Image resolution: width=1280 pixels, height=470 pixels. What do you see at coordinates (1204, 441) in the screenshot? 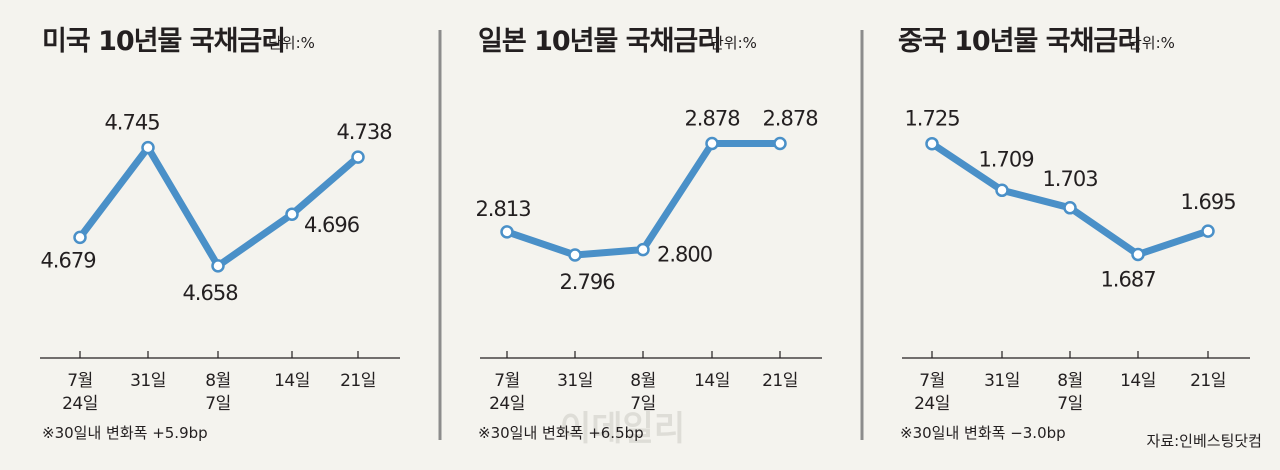
I see `source-label: 자료:인베스팅닷컴` at bounding box center [1204, 441].